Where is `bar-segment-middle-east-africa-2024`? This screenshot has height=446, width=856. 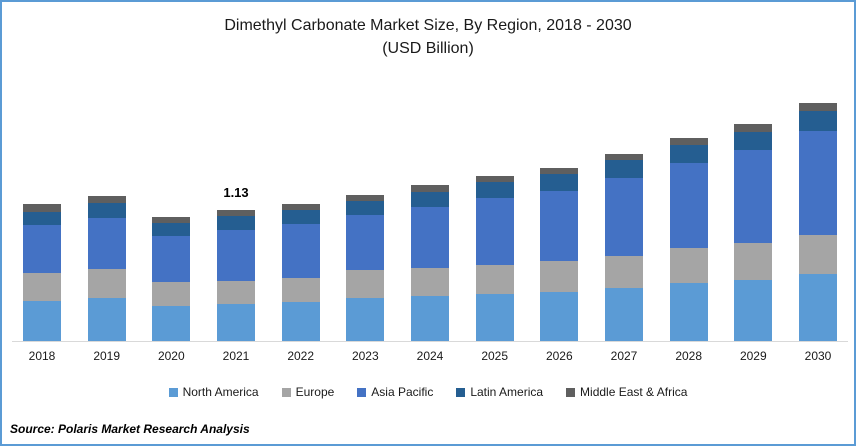
bar-segment-middle-east-africa-2024 is located at coordinates (430, 188).